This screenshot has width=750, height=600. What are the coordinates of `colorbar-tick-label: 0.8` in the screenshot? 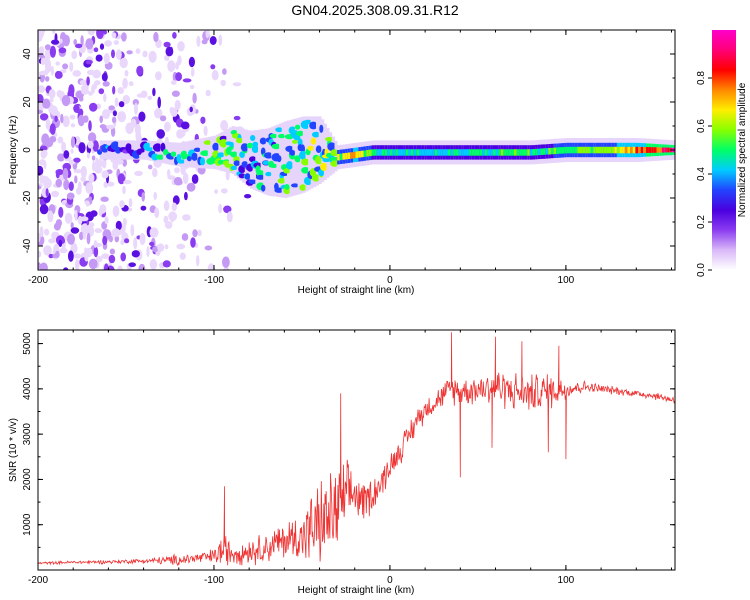 It's located at (701, 78).